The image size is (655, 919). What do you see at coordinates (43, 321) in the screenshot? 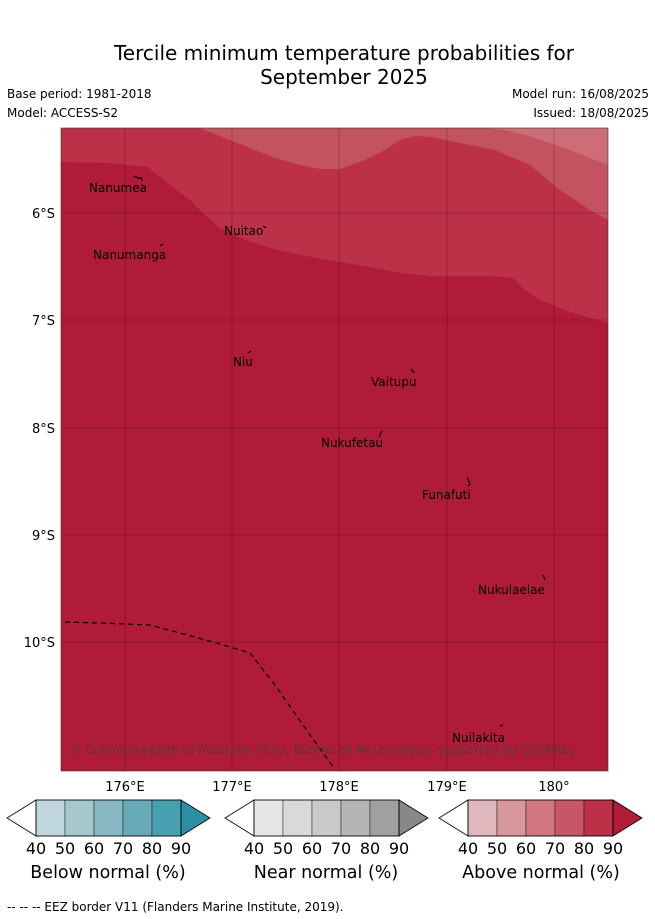
I see `latitude-label: 7°S` at bounding box center [43, 321].